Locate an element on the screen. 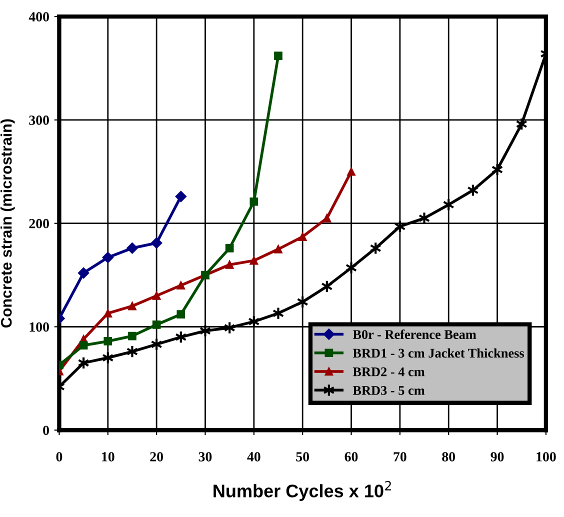 This screenshot has height=517, width=564. x-tick-label: 0 is located at coordinates (59, 457).